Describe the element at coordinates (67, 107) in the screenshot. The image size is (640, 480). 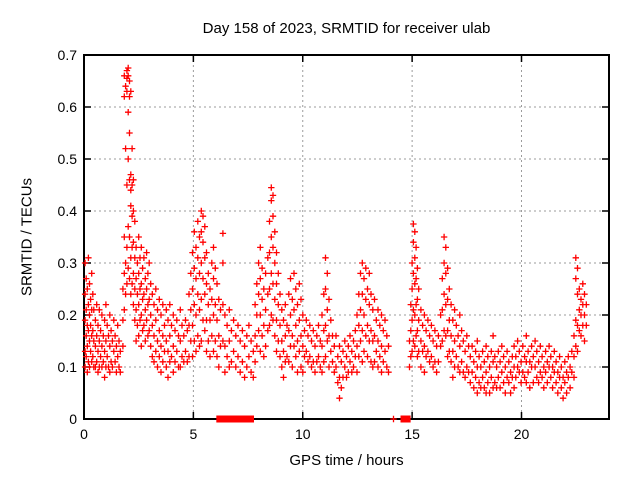
I see `y-tick-label: 0.6` at that location.